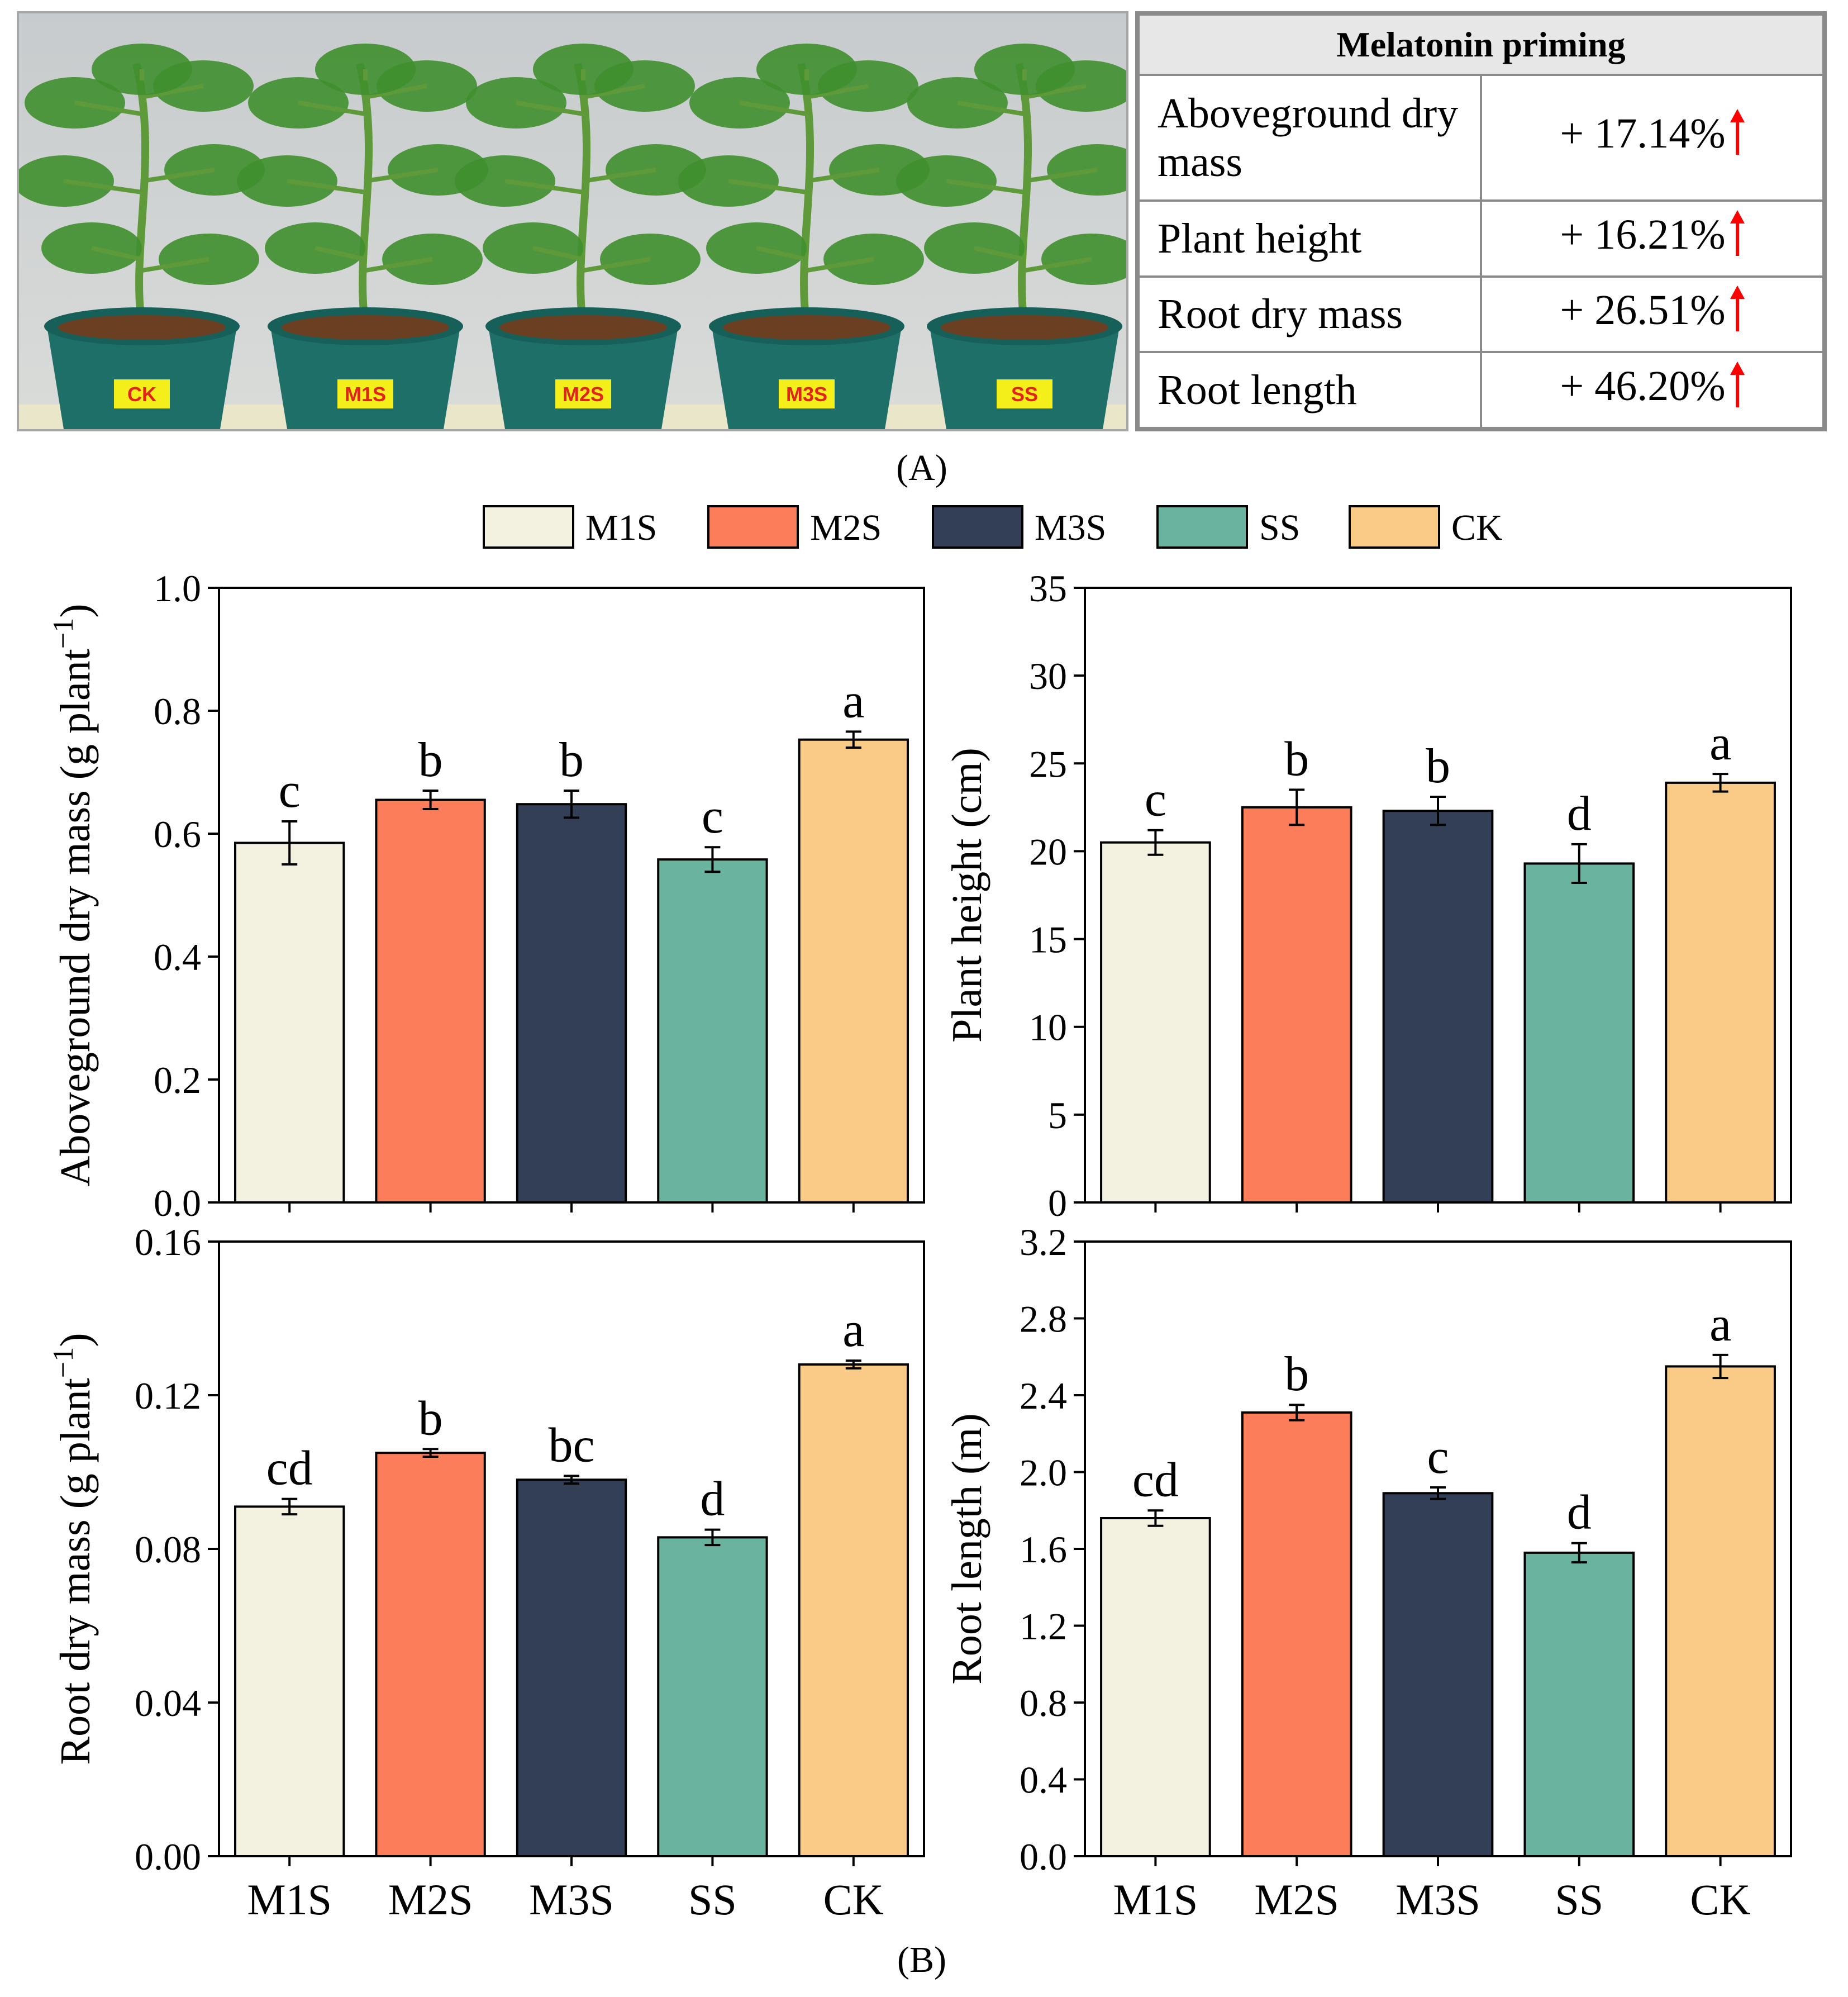 The image size is (1848, 1997). What do you see at coordinates (177, 588) in the screenshot?
I see `y-tick-label: 1.0` at bounding box center [177, 588].